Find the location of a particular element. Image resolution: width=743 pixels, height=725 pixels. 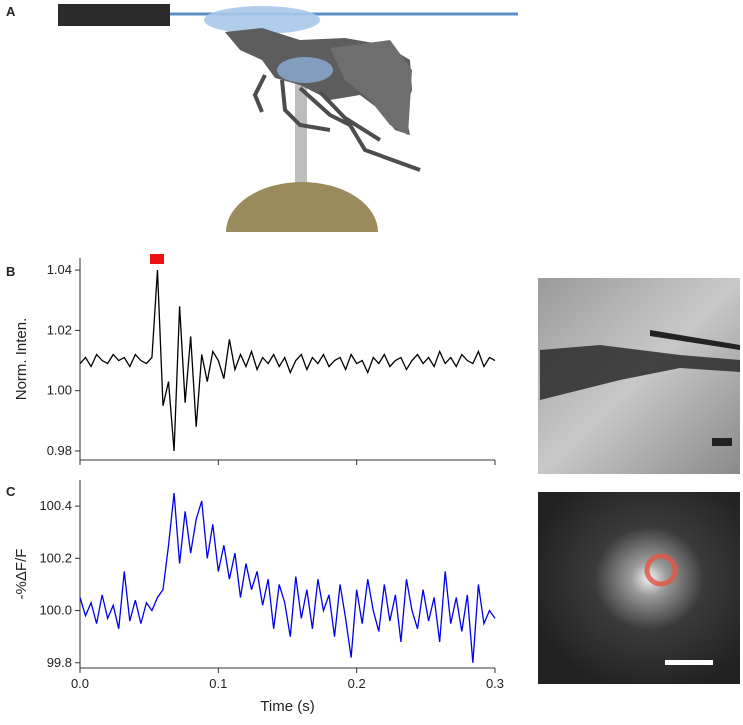

stimulus-marker is located at coordinates (157, 259).